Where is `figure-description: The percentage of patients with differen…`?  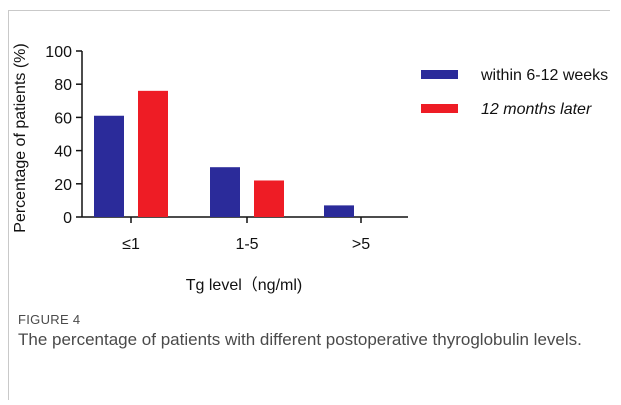 figure-description: The percentage of patients with differen… is located at coordinates (300, 339).